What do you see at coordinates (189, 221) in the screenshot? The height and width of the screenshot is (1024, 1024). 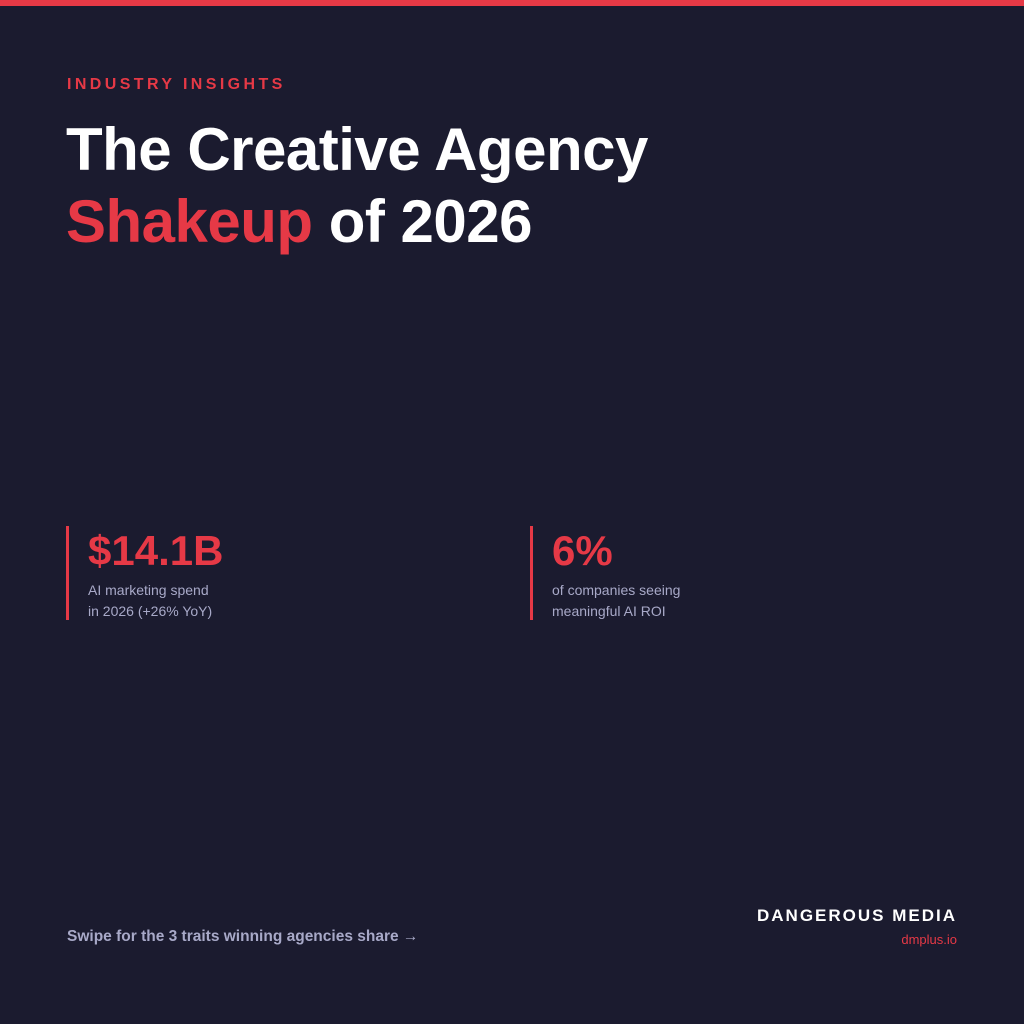 I see `title-accent-word: Shakeup` at bounding box center [189, 221].